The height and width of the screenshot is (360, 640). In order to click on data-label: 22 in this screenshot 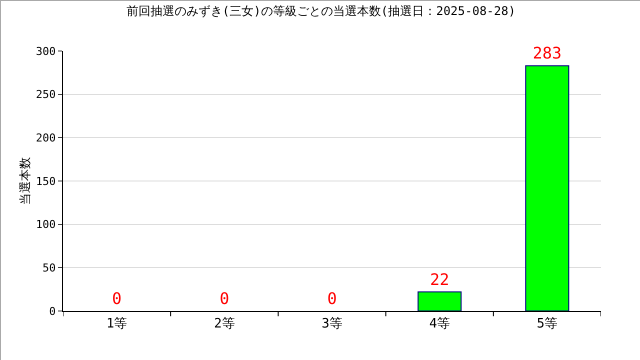, I will do `click(440, 279)`.